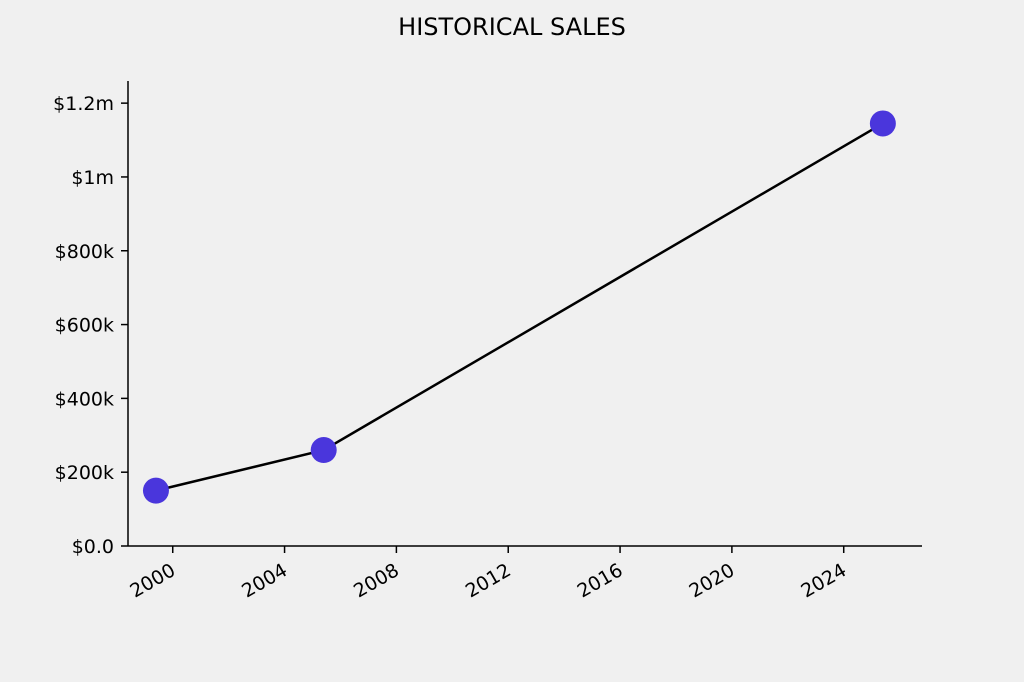 The height and width of the screenshot is (682, 1024). What do you see at coordinates (823, 580) in the screenshot?
I see `x-tick-label: 2024` at bounding box center [823, 580].